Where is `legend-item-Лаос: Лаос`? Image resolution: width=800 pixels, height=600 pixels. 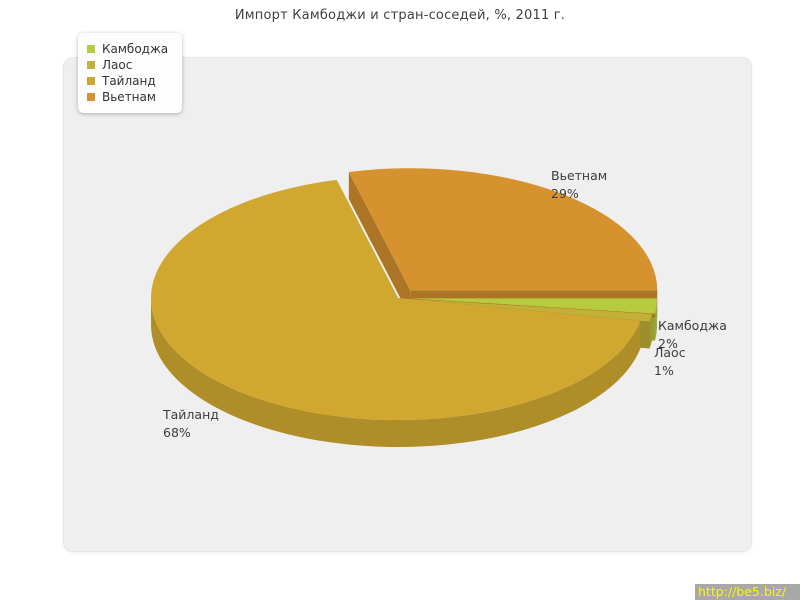 legend-item-Лаос: Лаос is located at coordinates (127, 65).